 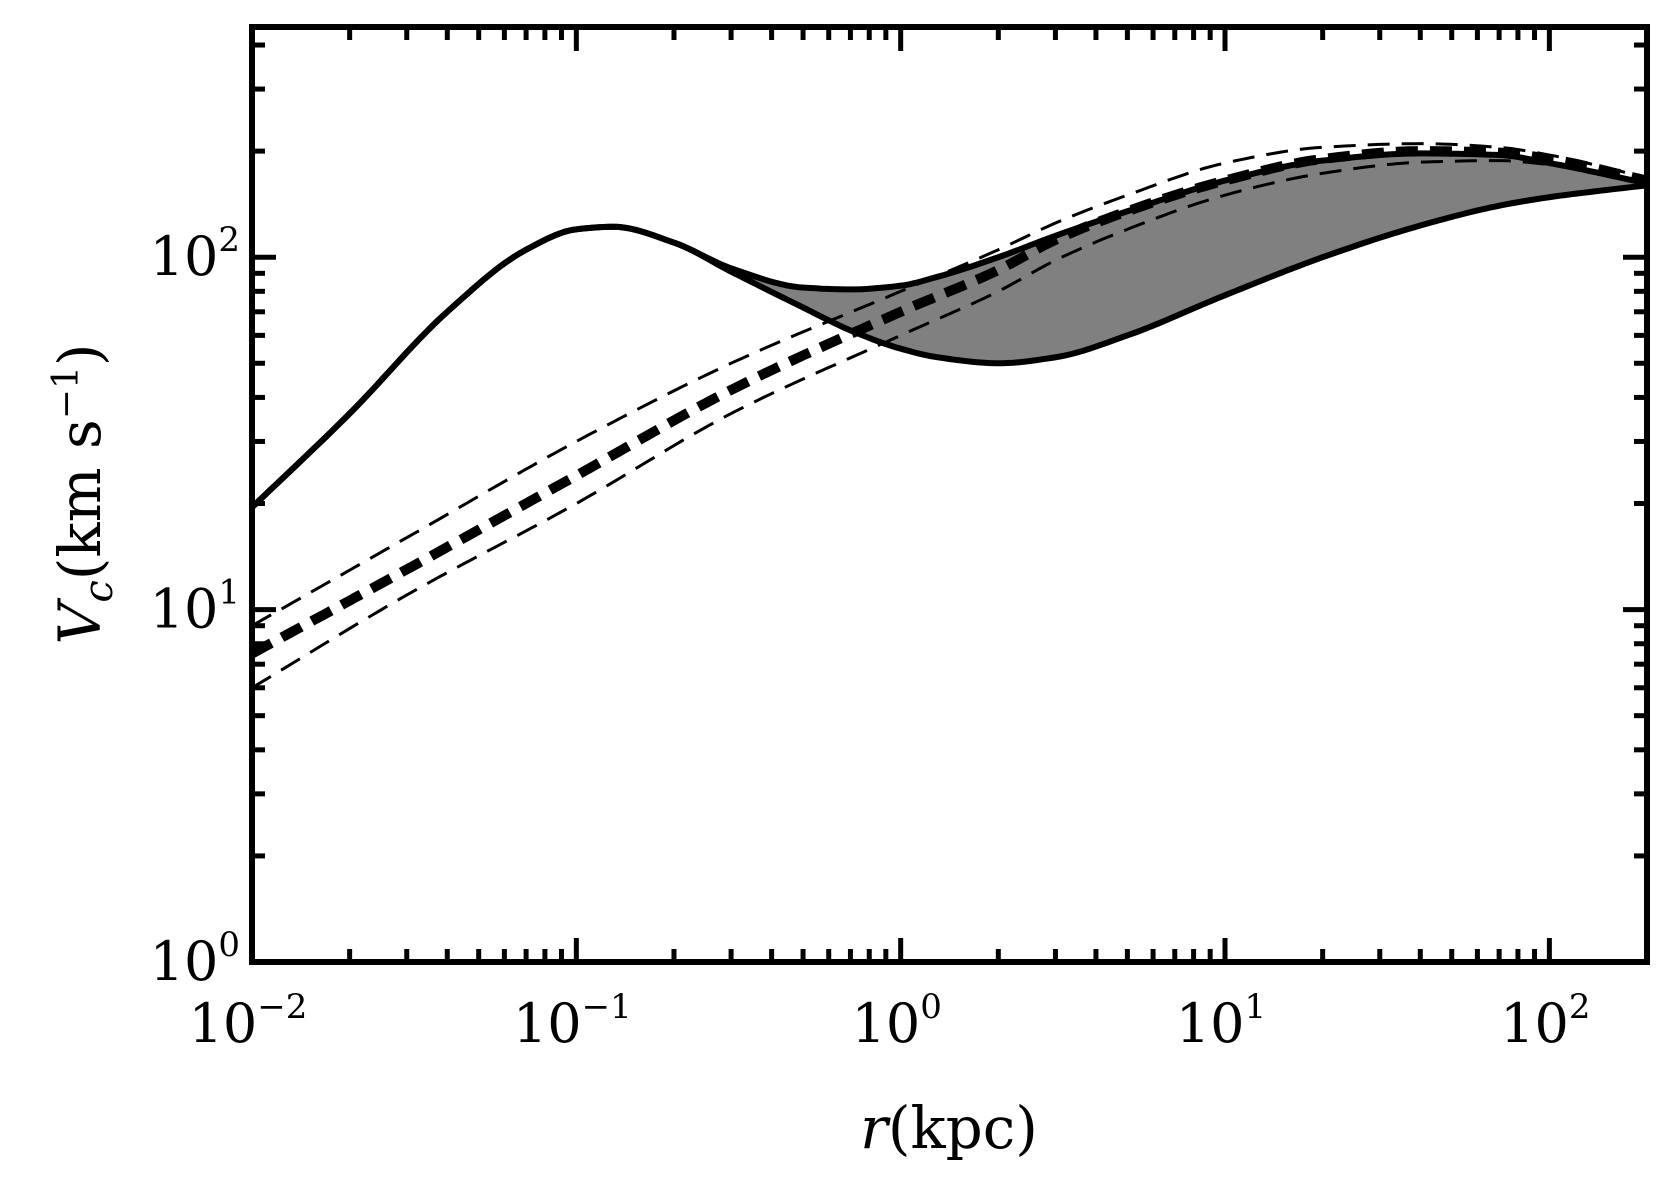 What do you see at coordinates (195, 959) in the screenshot?
I see `y-tick-label: 100` at bounding box center [195, 959].